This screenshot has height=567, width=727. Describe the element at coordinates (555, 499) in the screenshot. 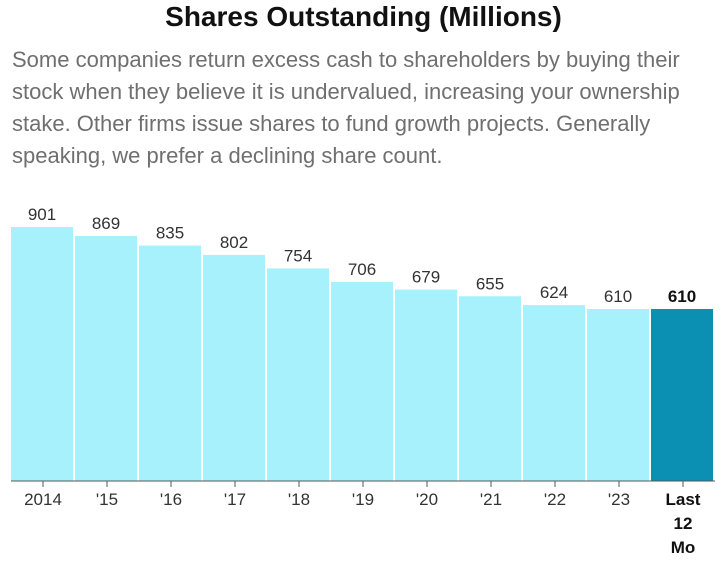

I see `x-tick-label: '22` at that location.